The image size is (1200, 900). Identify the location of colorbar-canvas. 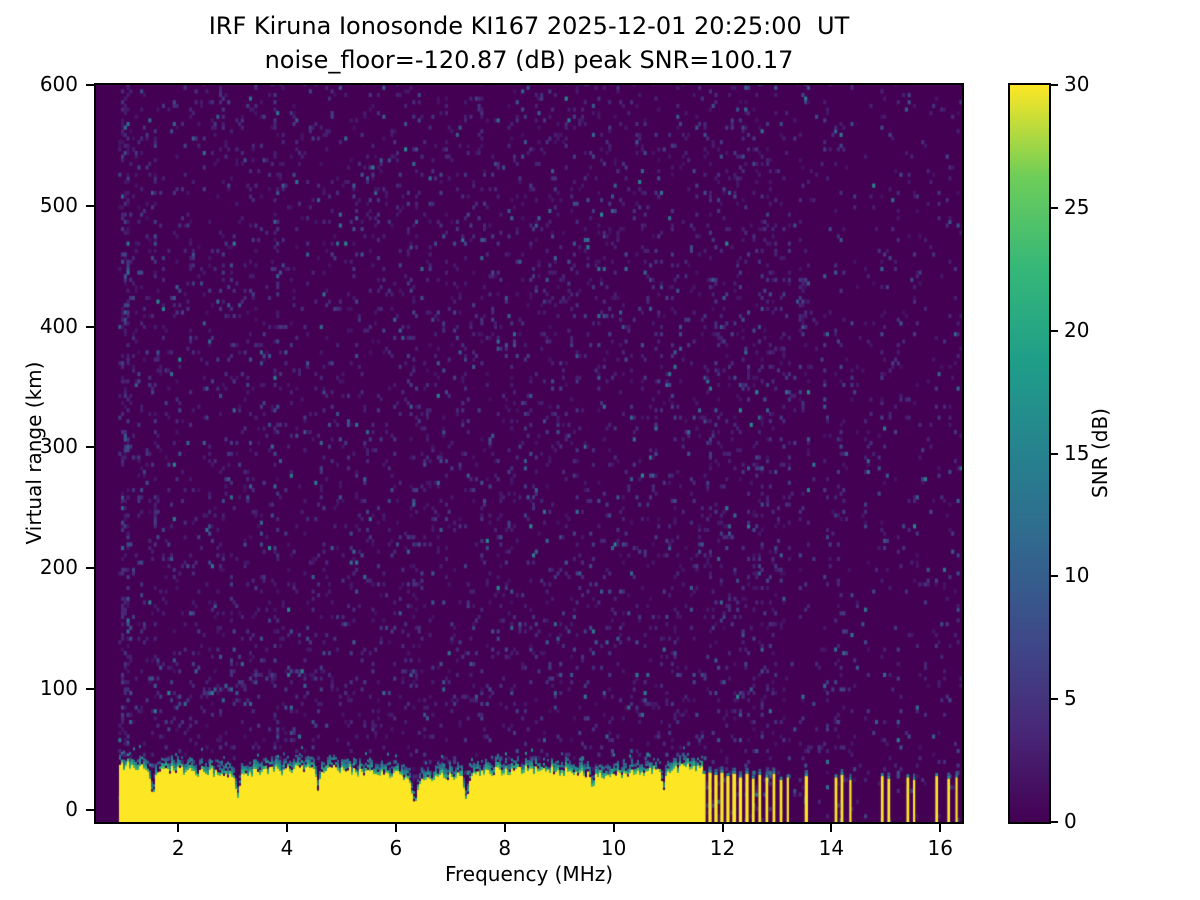
(1029, 453).